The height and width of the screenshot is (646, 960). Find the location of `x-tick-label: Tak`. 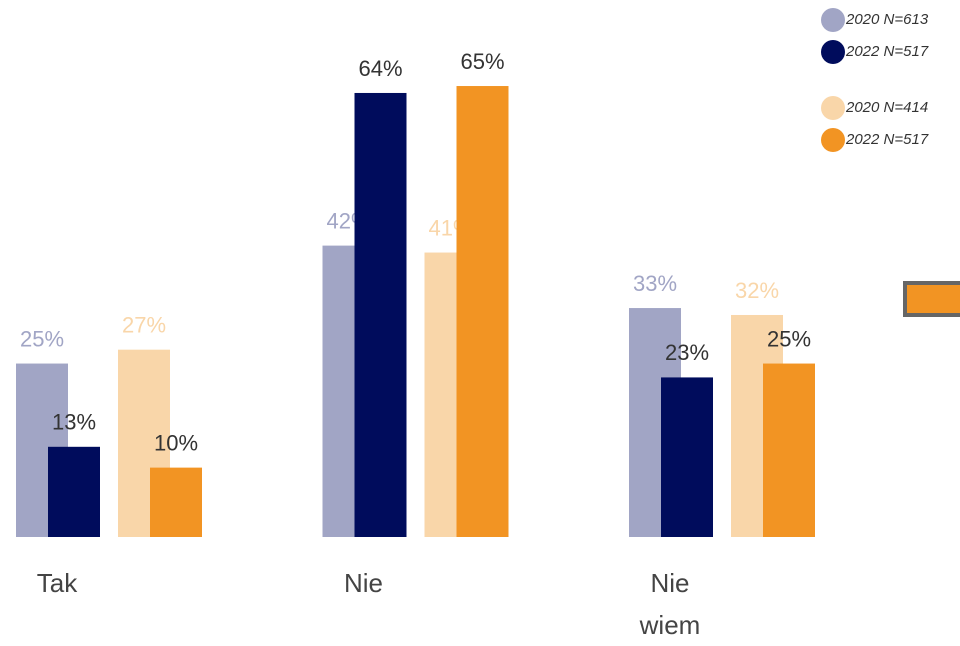

x-tick-label: Tak is located at coordinates (57, 583).